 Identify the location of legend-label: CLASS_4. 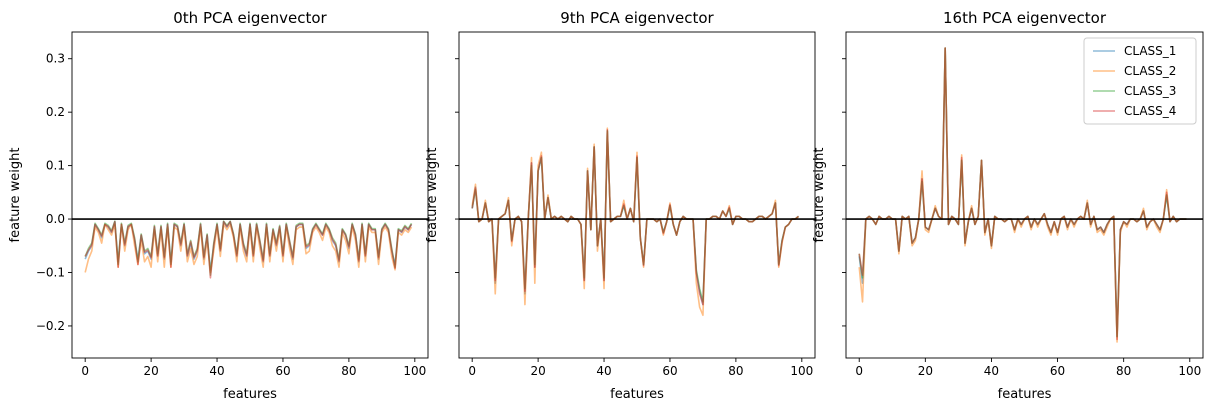
(1150, 111).